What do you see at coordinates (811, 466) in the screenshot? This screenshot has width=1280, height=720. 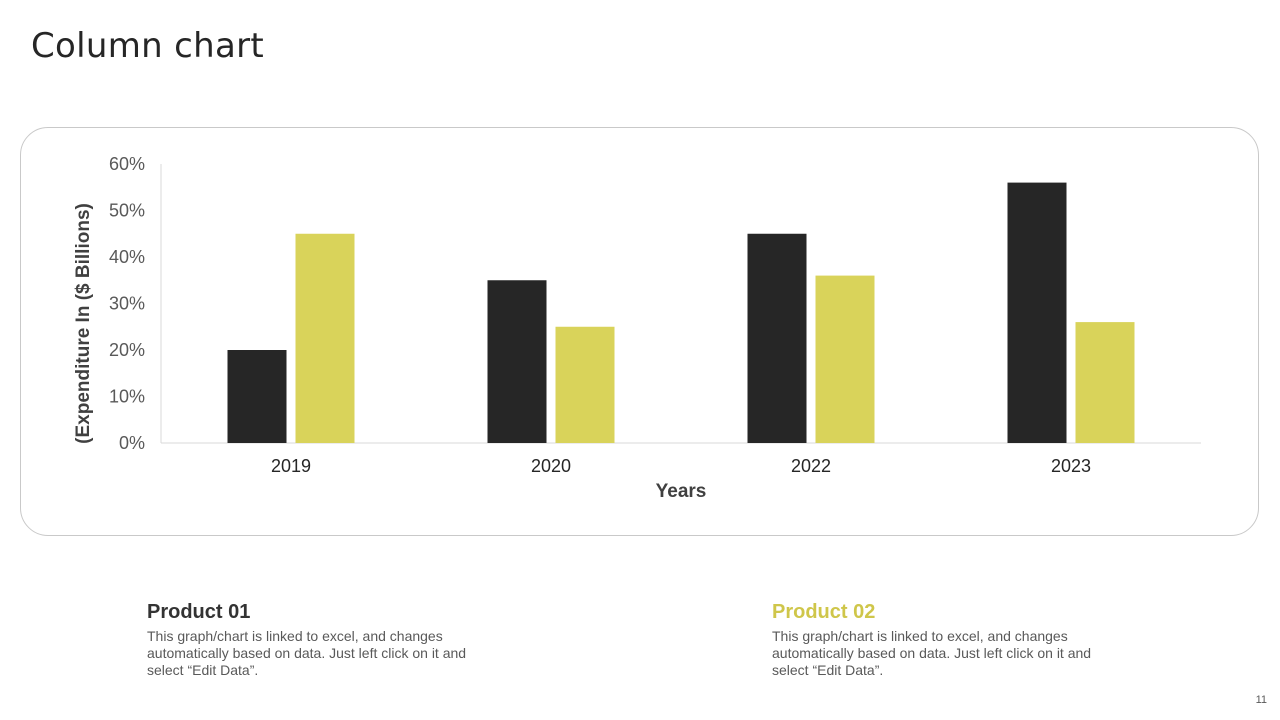 I see `x-tick-label: 2022` at bounding box center [811, 466].